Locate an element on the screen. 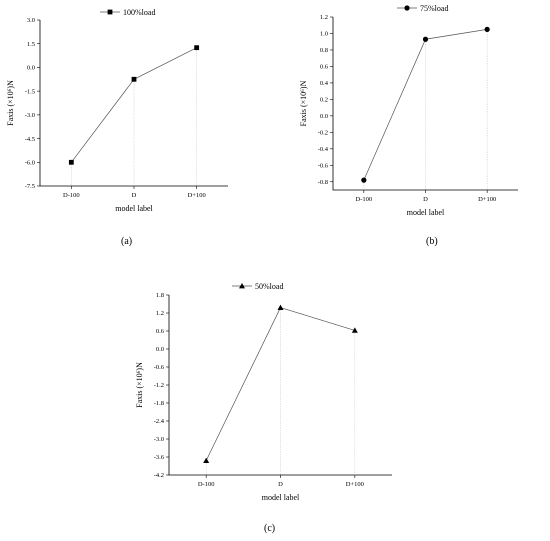  axis-lines is located at coordinates (425, 104).